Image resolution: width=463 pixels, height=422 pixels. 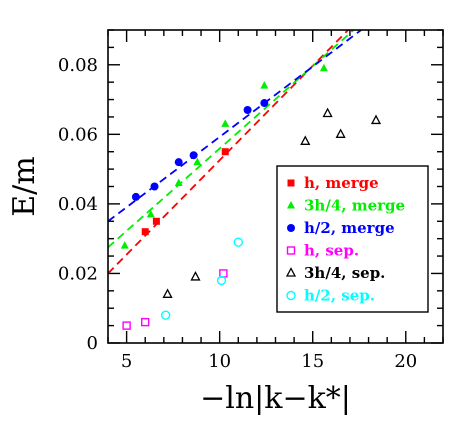 I want to click on y-tick-label: 0.04, so click(x=78, y=204).